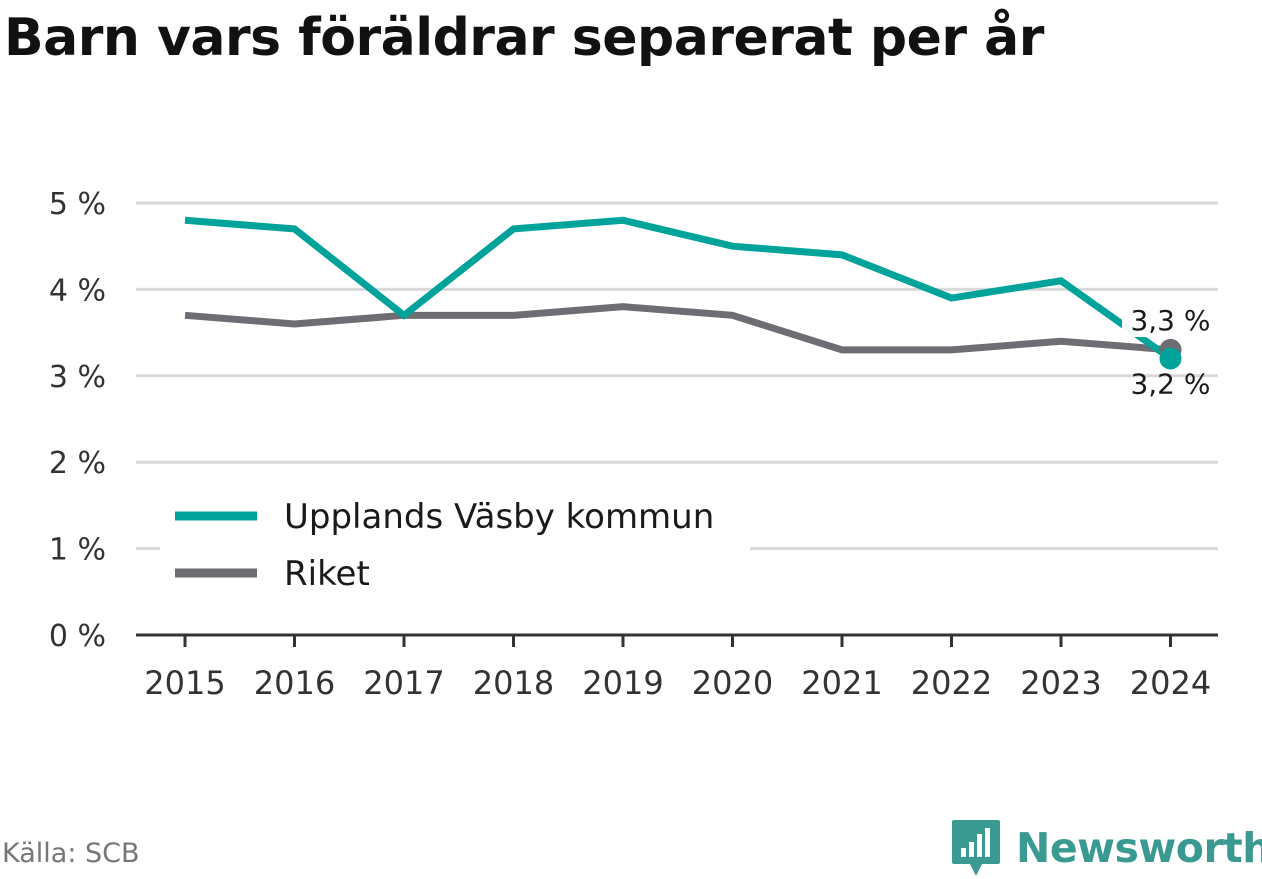  Describe the element at coordinates (622, 683) in the screenshot. I see `x-tick-label: 2019` at that location.